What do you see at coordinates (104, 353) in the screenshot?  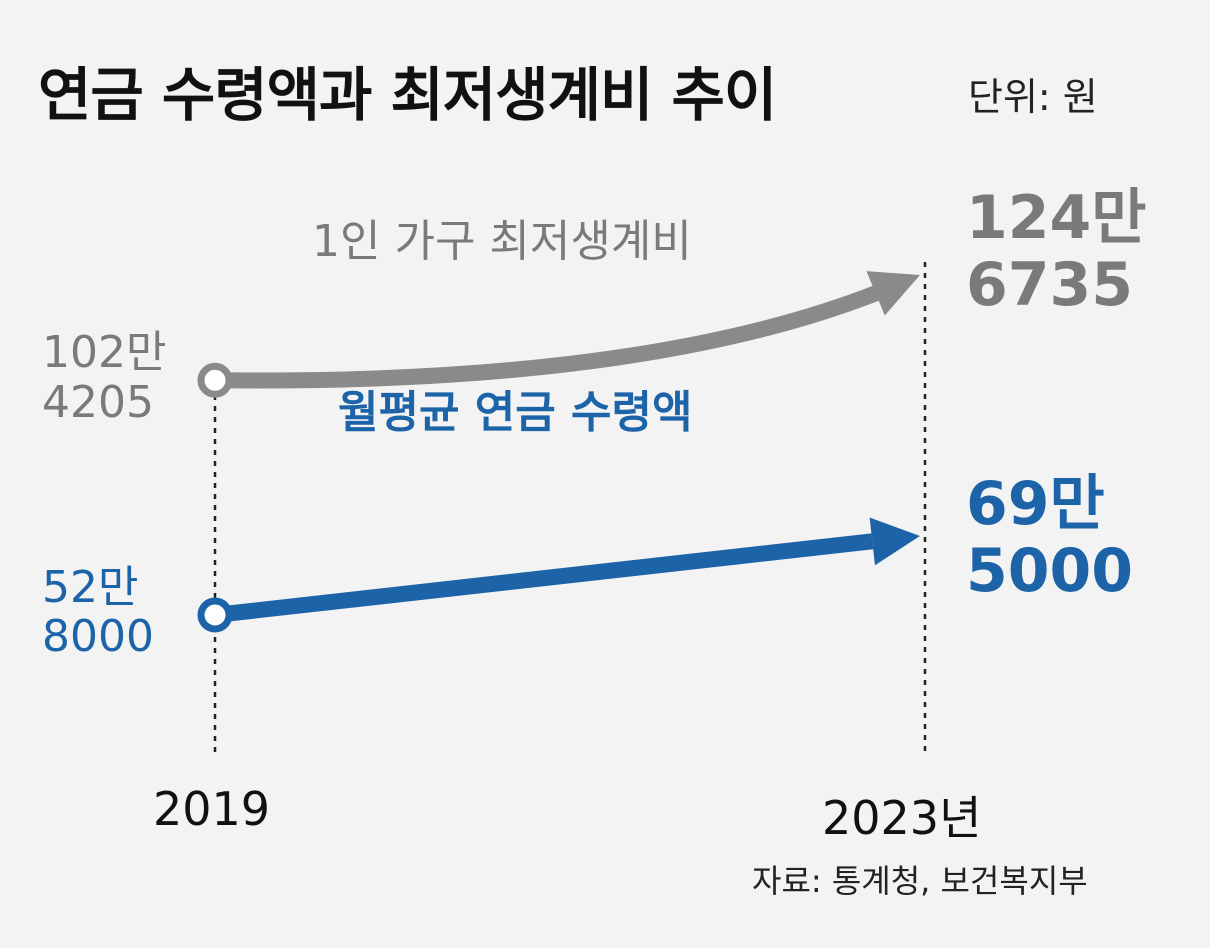 I see `start-value-living-cost-line1: 102만` at bounding box center [104, 353].